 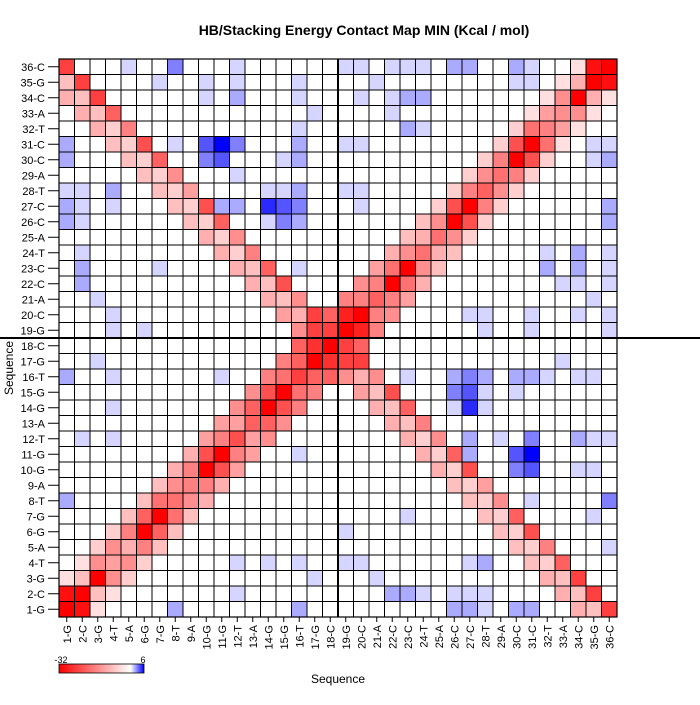 I want to click on x-axis-label: Sequence, so click(x=338, y=679).